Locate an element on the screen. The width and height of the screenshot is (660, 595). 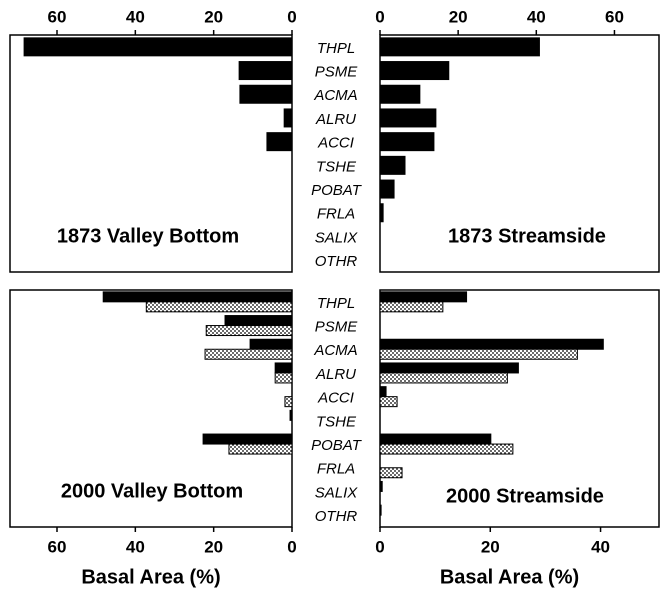
panel-title: 2000 Streamside is located at coordinates (525, 496).